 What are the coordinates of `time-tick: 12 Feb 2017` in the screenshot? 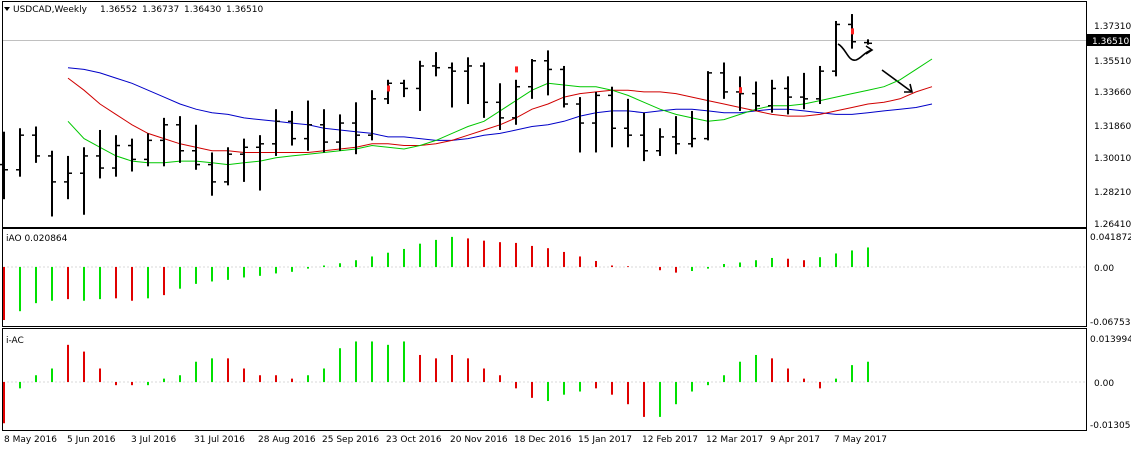 It's located at (670, 440).